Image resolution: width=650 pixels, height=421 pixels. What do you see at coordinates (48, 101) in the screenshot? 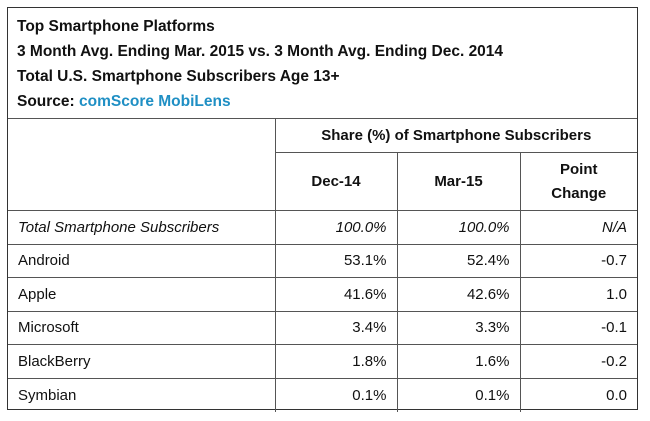
I see `source-label: Source:` at bounding box center [48, 101].